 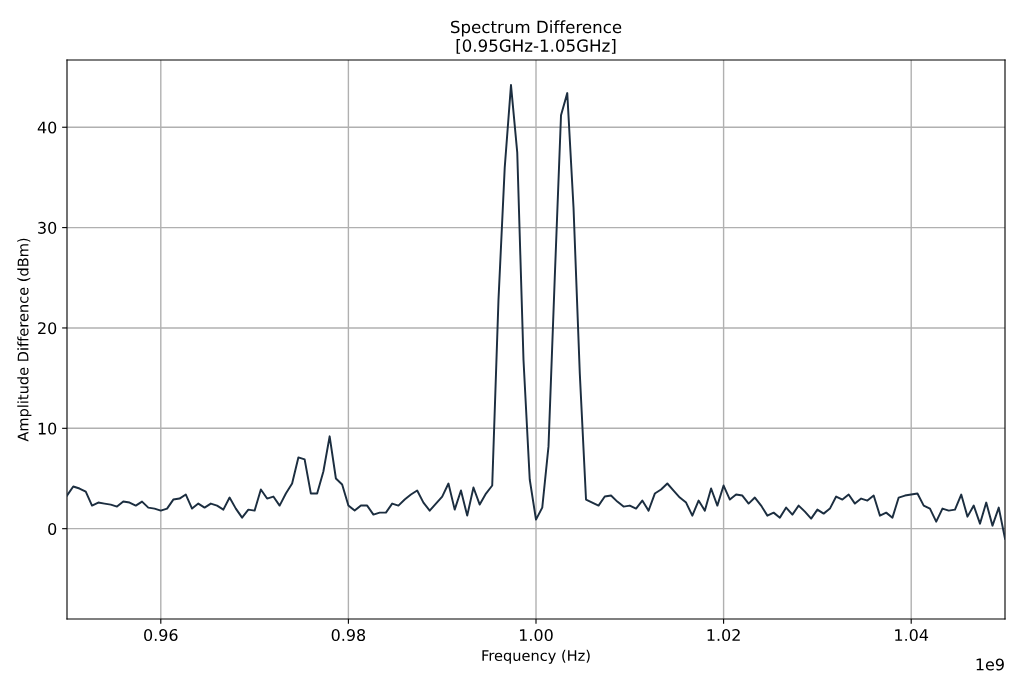 I want to click on chart-title: Spectrum Difference [0.95GHz-1.05GHz], so click(x=536, y=37).